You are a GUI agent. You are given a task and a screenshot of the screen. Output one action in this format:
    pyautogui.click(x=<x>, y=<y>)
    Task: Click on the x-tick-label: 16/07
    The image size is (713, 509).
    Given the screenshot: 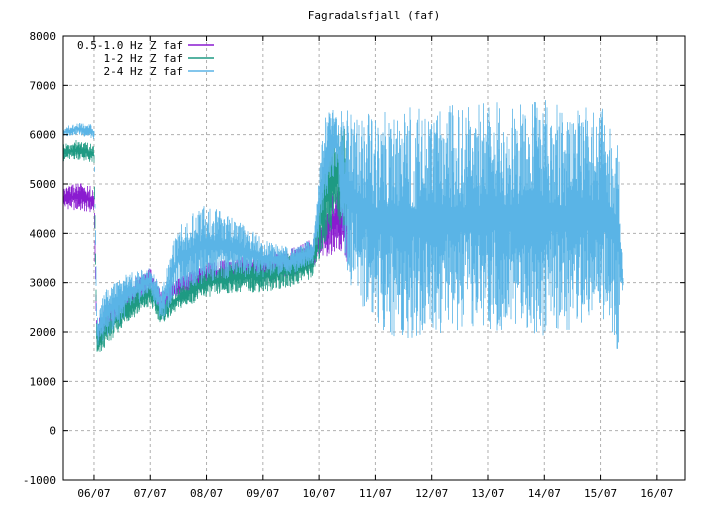 What is the action you would take?
    pyautogui.click(x=656, y=493)
    